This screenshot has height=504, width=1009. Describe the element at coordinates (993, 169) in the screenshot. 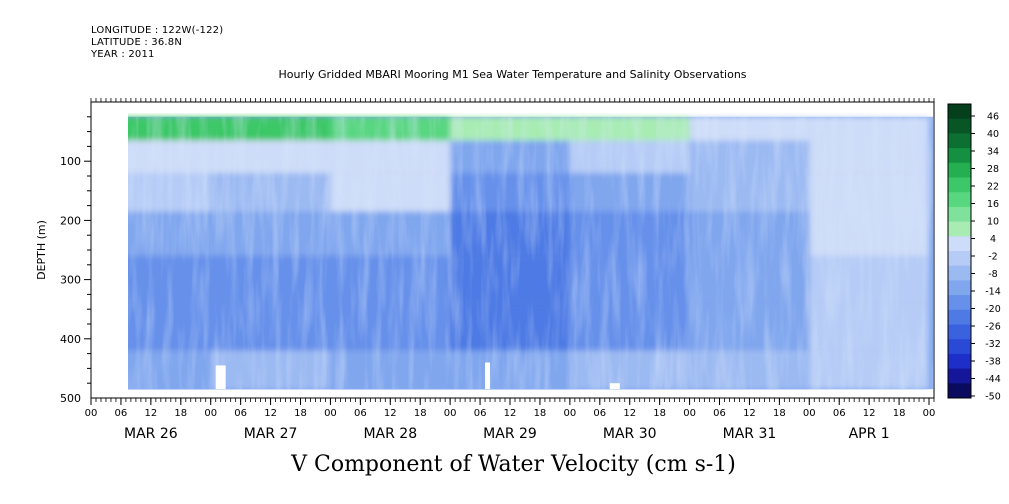

I see `colorbar-label: 28` at that location.